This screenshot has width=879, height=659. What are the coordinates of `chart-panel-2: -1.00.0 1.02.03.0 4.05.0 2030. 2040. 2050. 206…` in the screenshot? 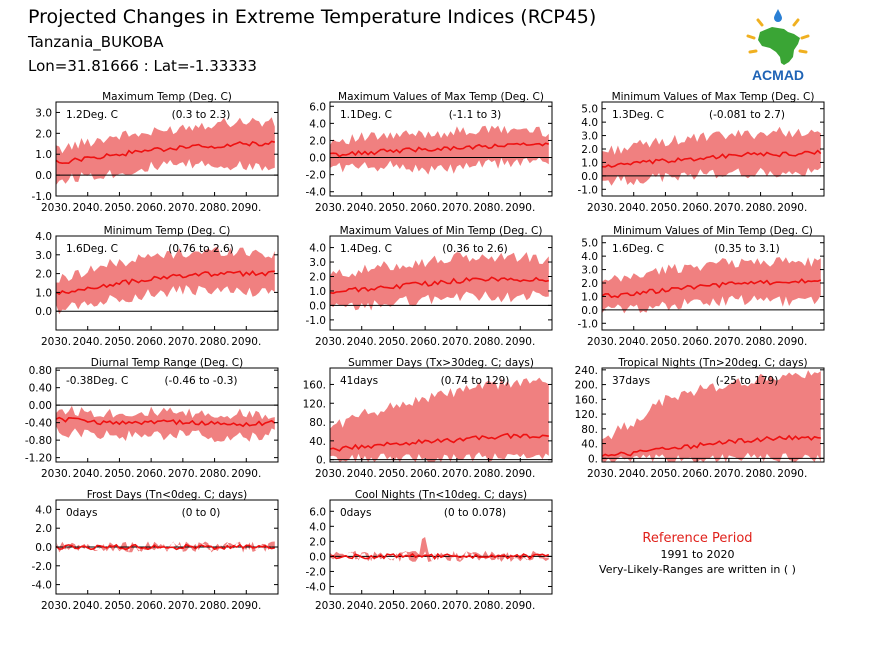 It's located at (701, 152).